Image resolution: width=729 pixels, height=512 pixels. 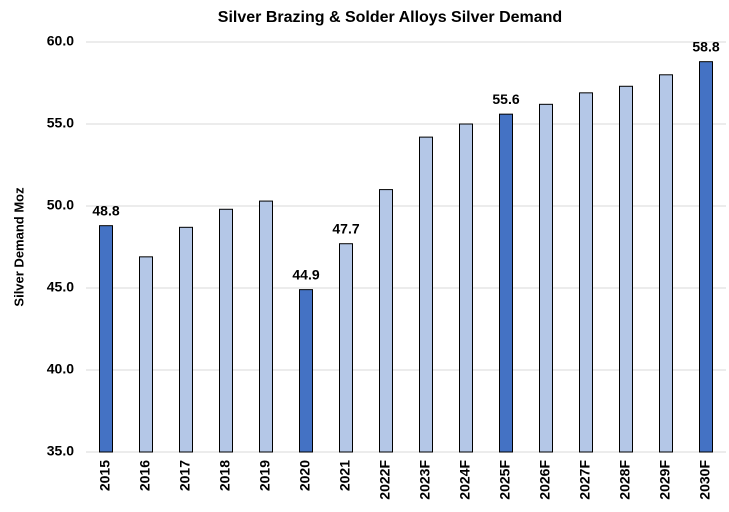 I want to click on x-tick-label: 2017, so click(x=185, y=475).